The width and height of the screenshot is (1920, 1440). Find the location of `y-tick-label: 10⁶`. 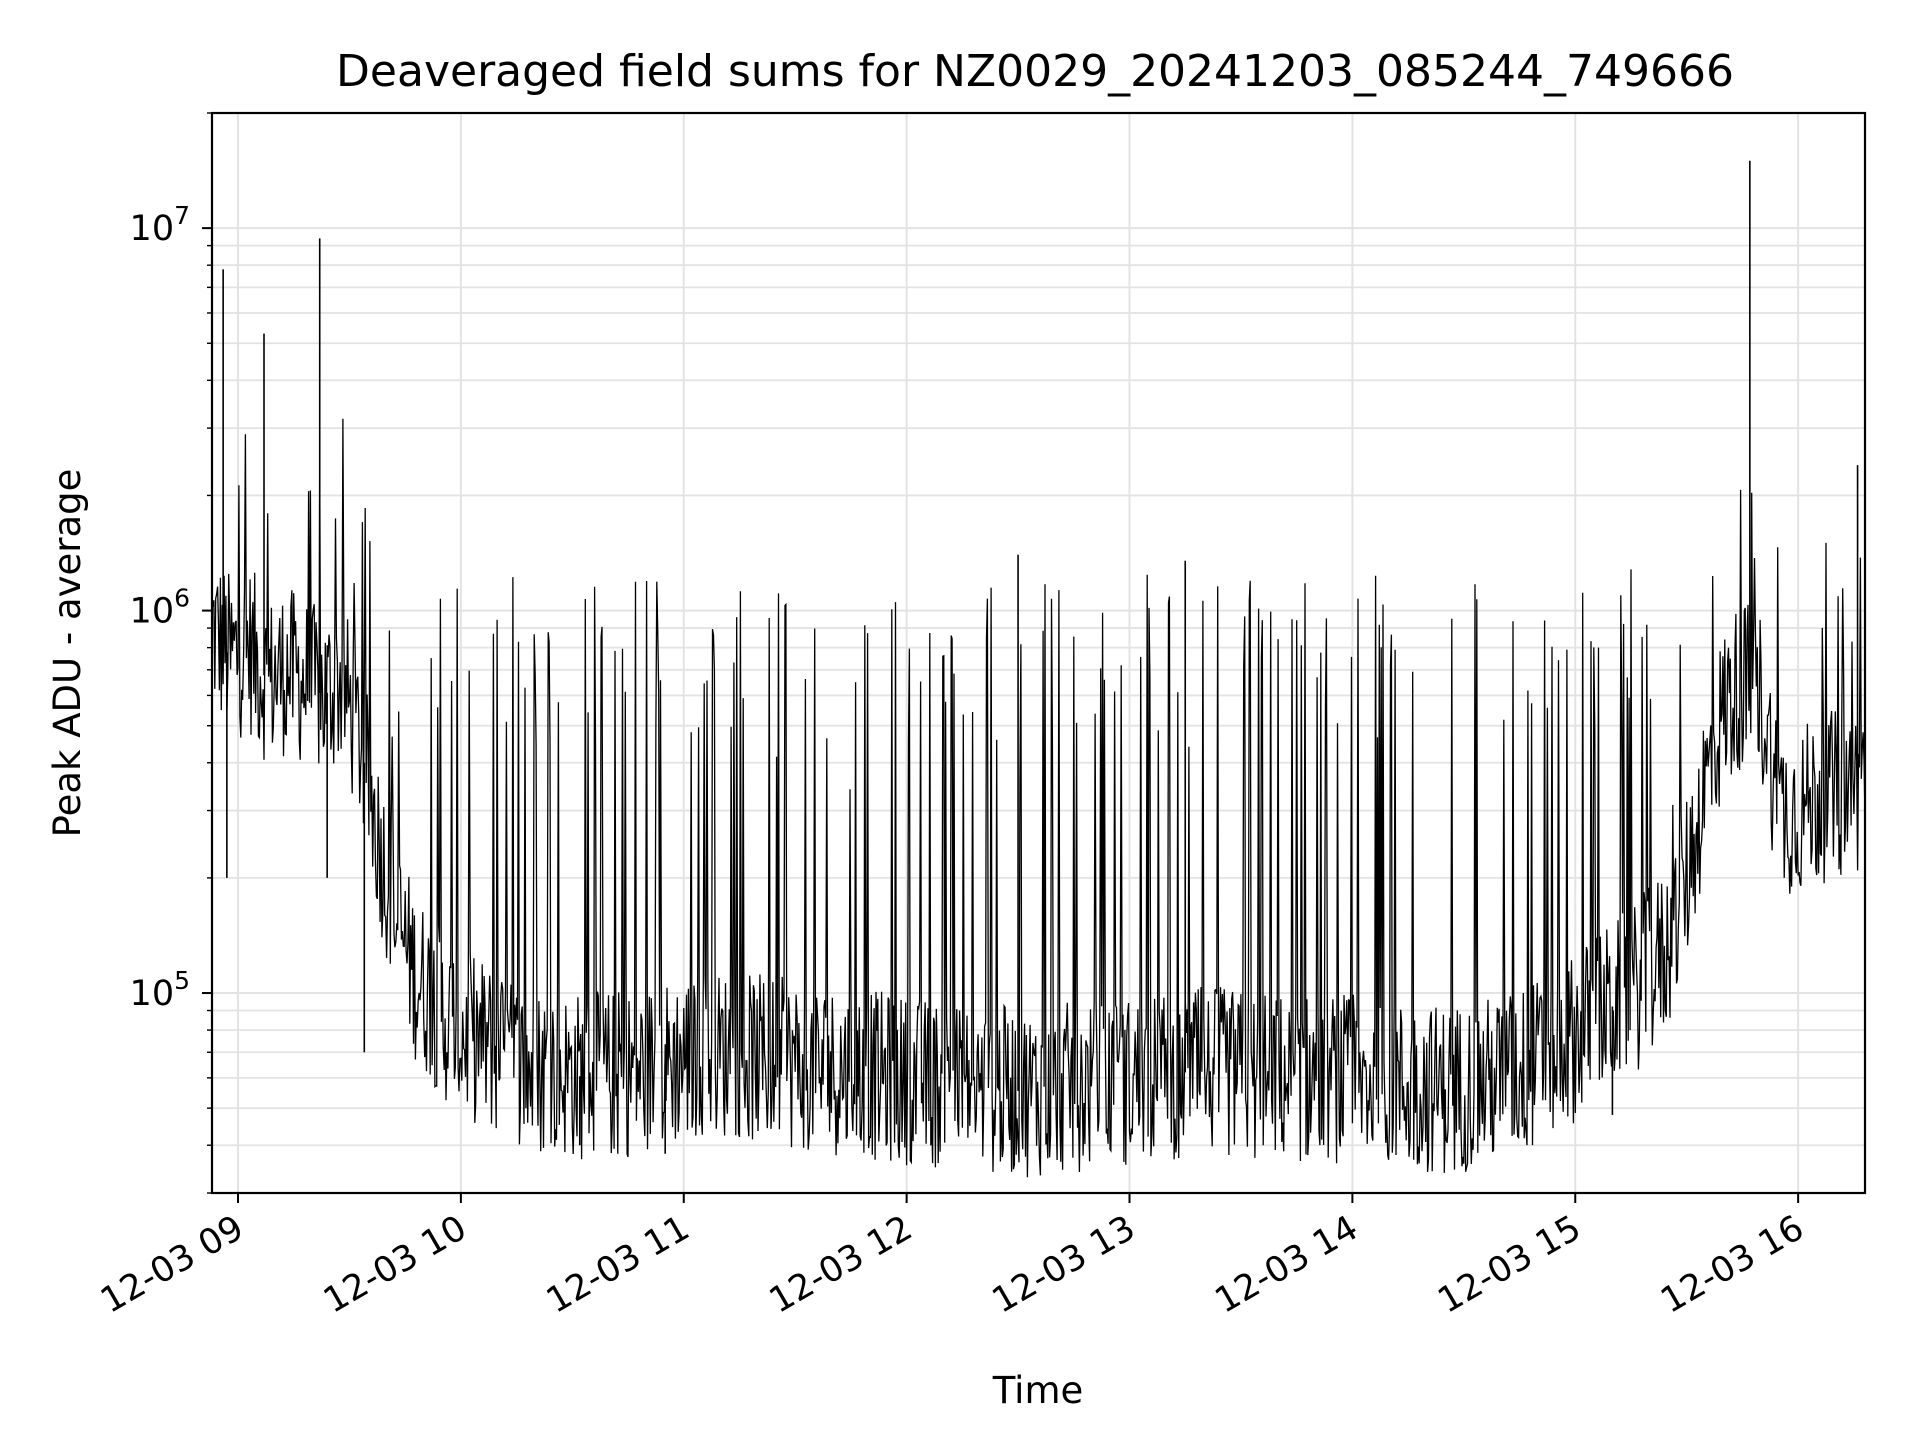

y-tick-label: 10⁶ is located at coordinates (160, 608).